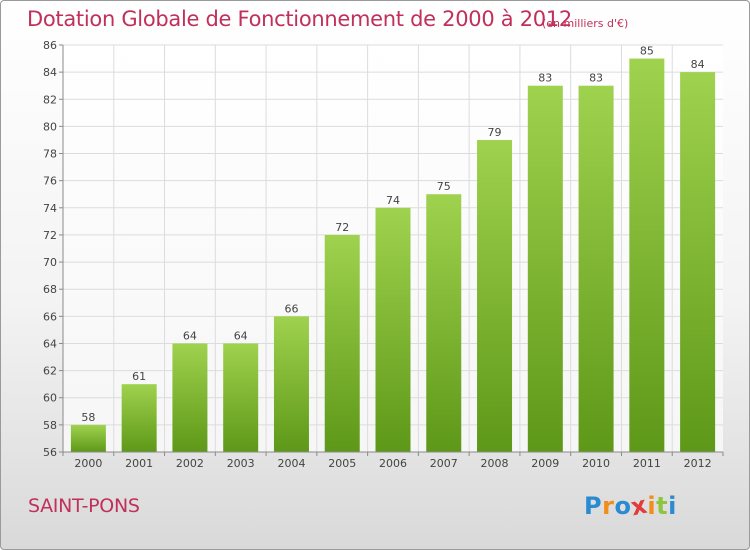 This screenshot has height=550, width=750. I want to click on bar-2006, so click(393, 329).